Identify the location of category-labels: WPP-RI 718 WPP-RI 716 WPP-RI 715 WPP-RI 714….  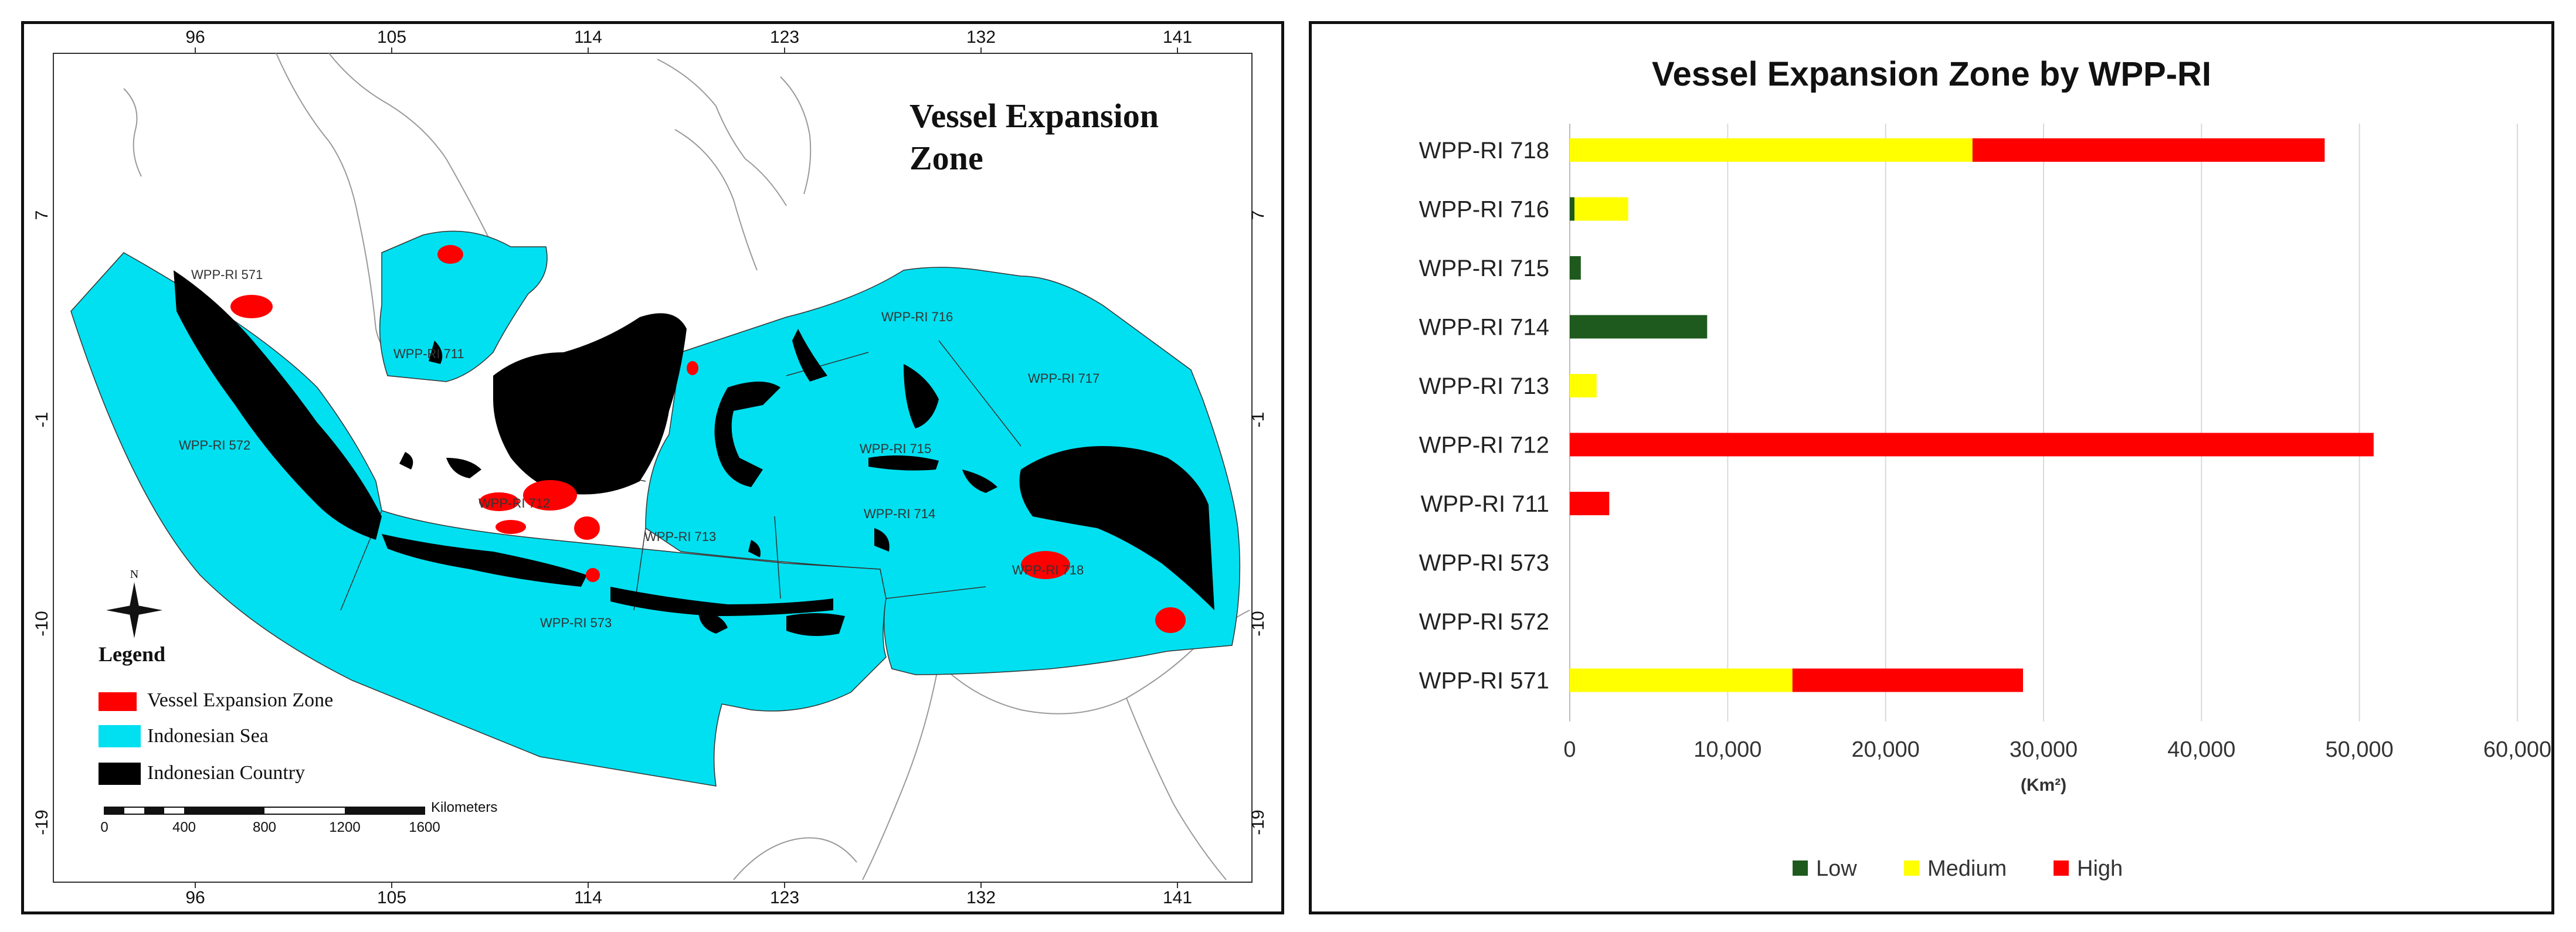
(1484, 416).